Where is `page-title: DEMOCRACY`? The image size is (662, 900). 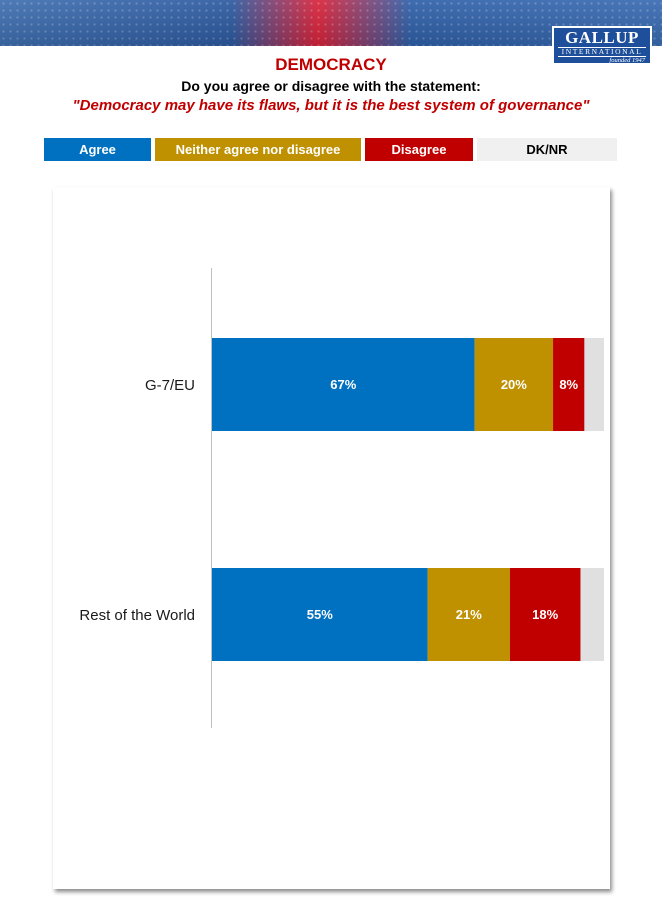 page-title: DEMOCRACY is located at coordinates (331, 64).